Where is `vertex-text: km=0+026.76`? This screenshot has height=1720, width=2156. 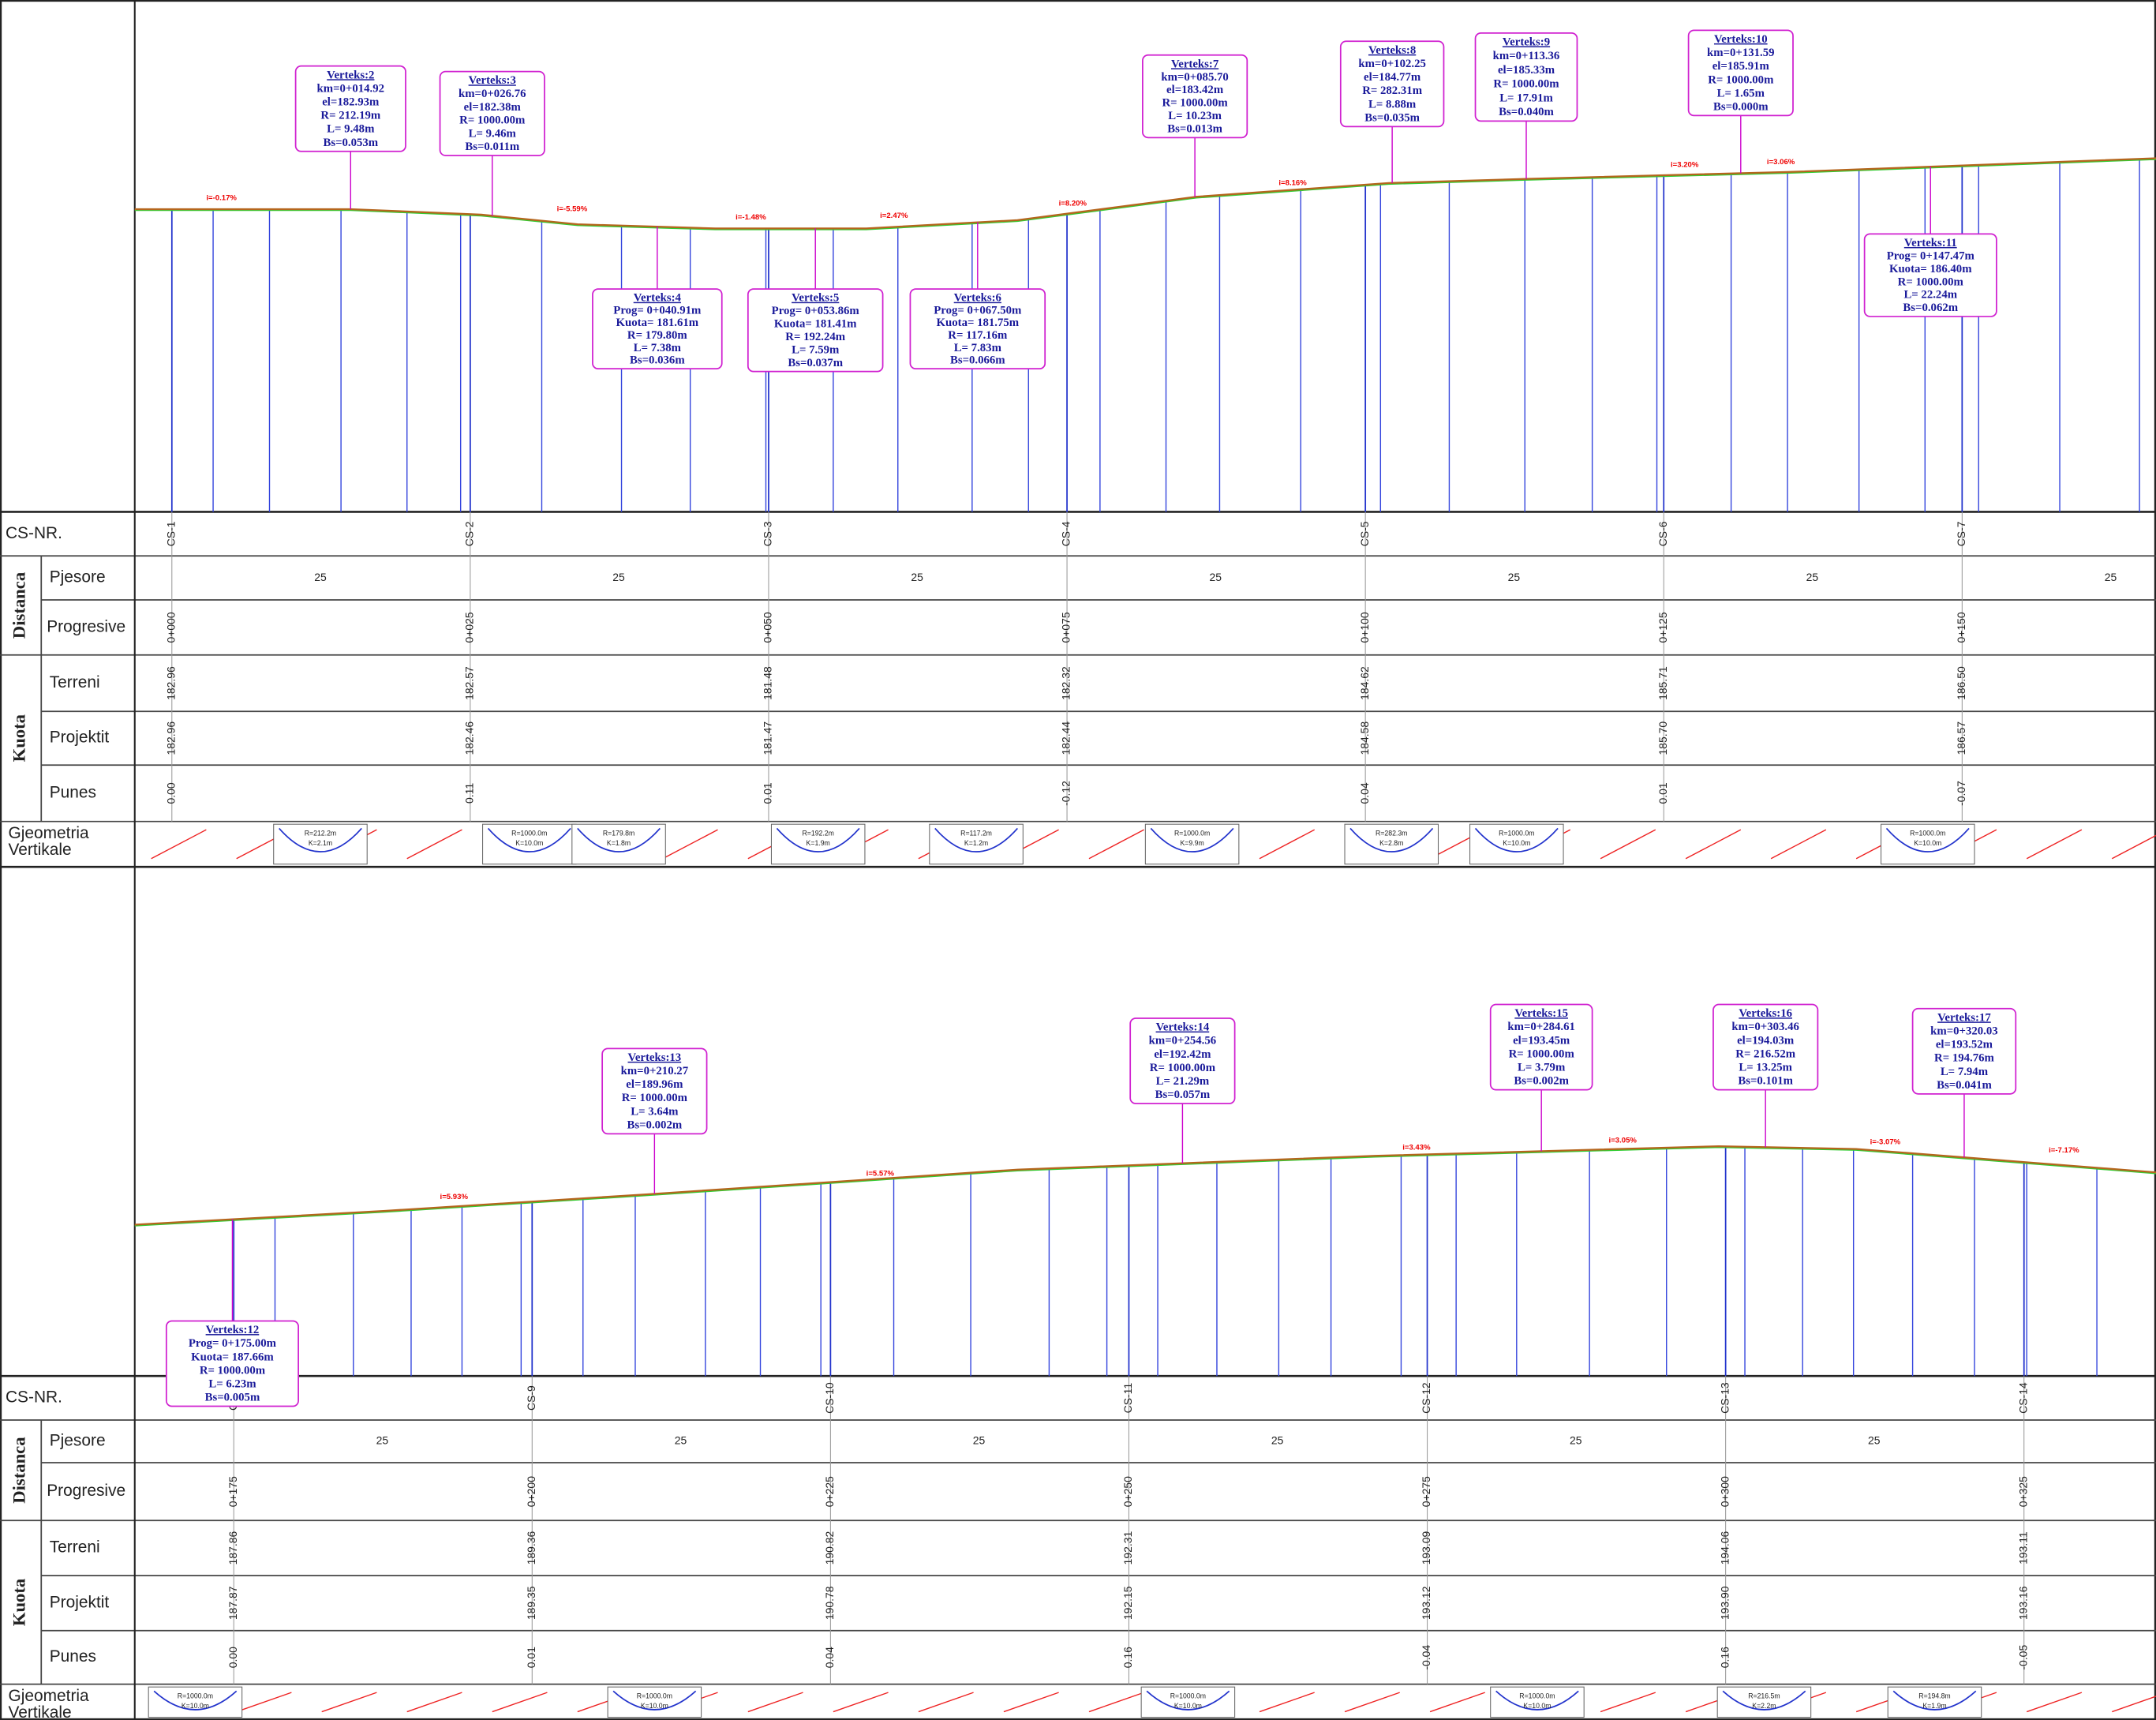
vertex-text: km=0+026.76 is located at coordinates (492, 94).